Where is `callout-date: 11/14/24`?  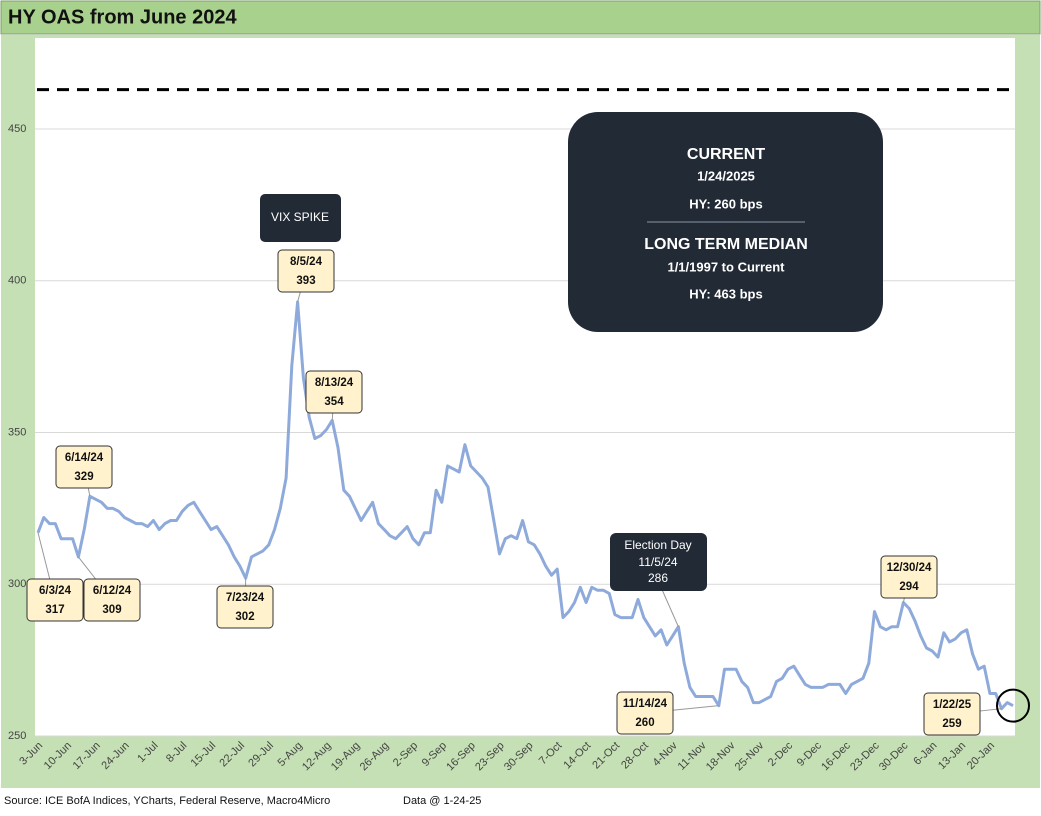
callout-date: 11/14/24 is located at coordinates (645, 704).